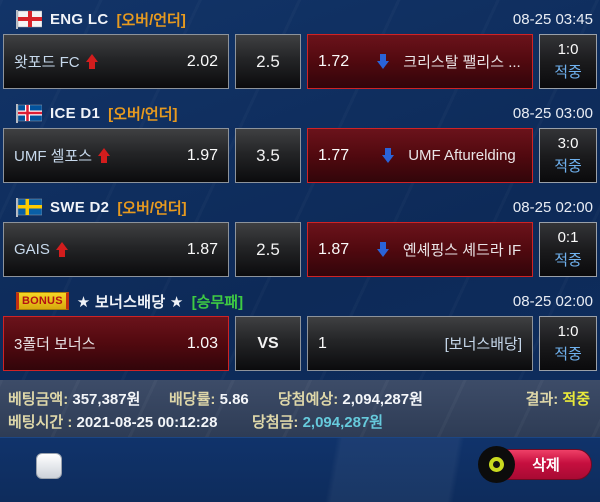 This screenshot has width=600, height=502. I want to click on home-selection: 왓포드 FC 2.02, so click(116, 61).